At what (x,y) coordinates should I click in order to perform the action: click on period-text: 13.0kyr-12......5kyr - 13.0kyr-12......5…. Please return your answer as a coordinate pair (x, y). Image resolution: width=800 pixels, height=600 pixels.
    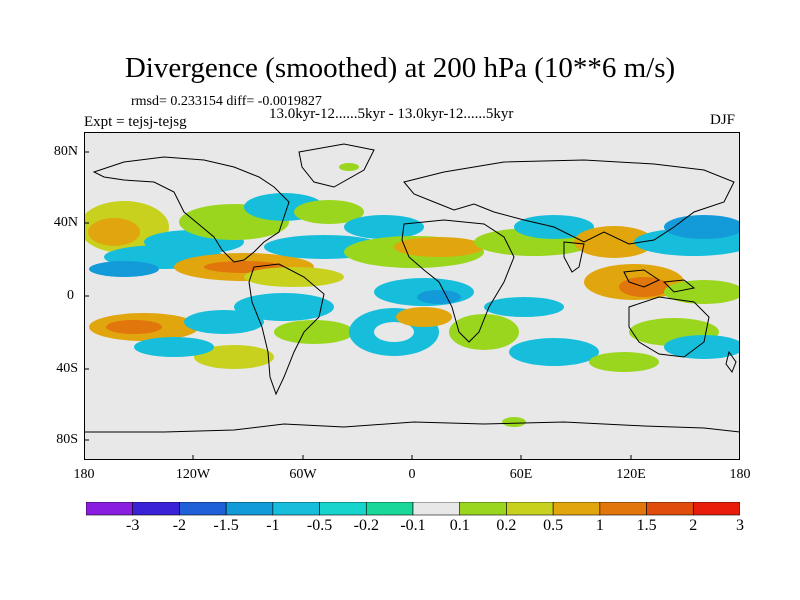
    Looking at the image, I should click on (391, 114).